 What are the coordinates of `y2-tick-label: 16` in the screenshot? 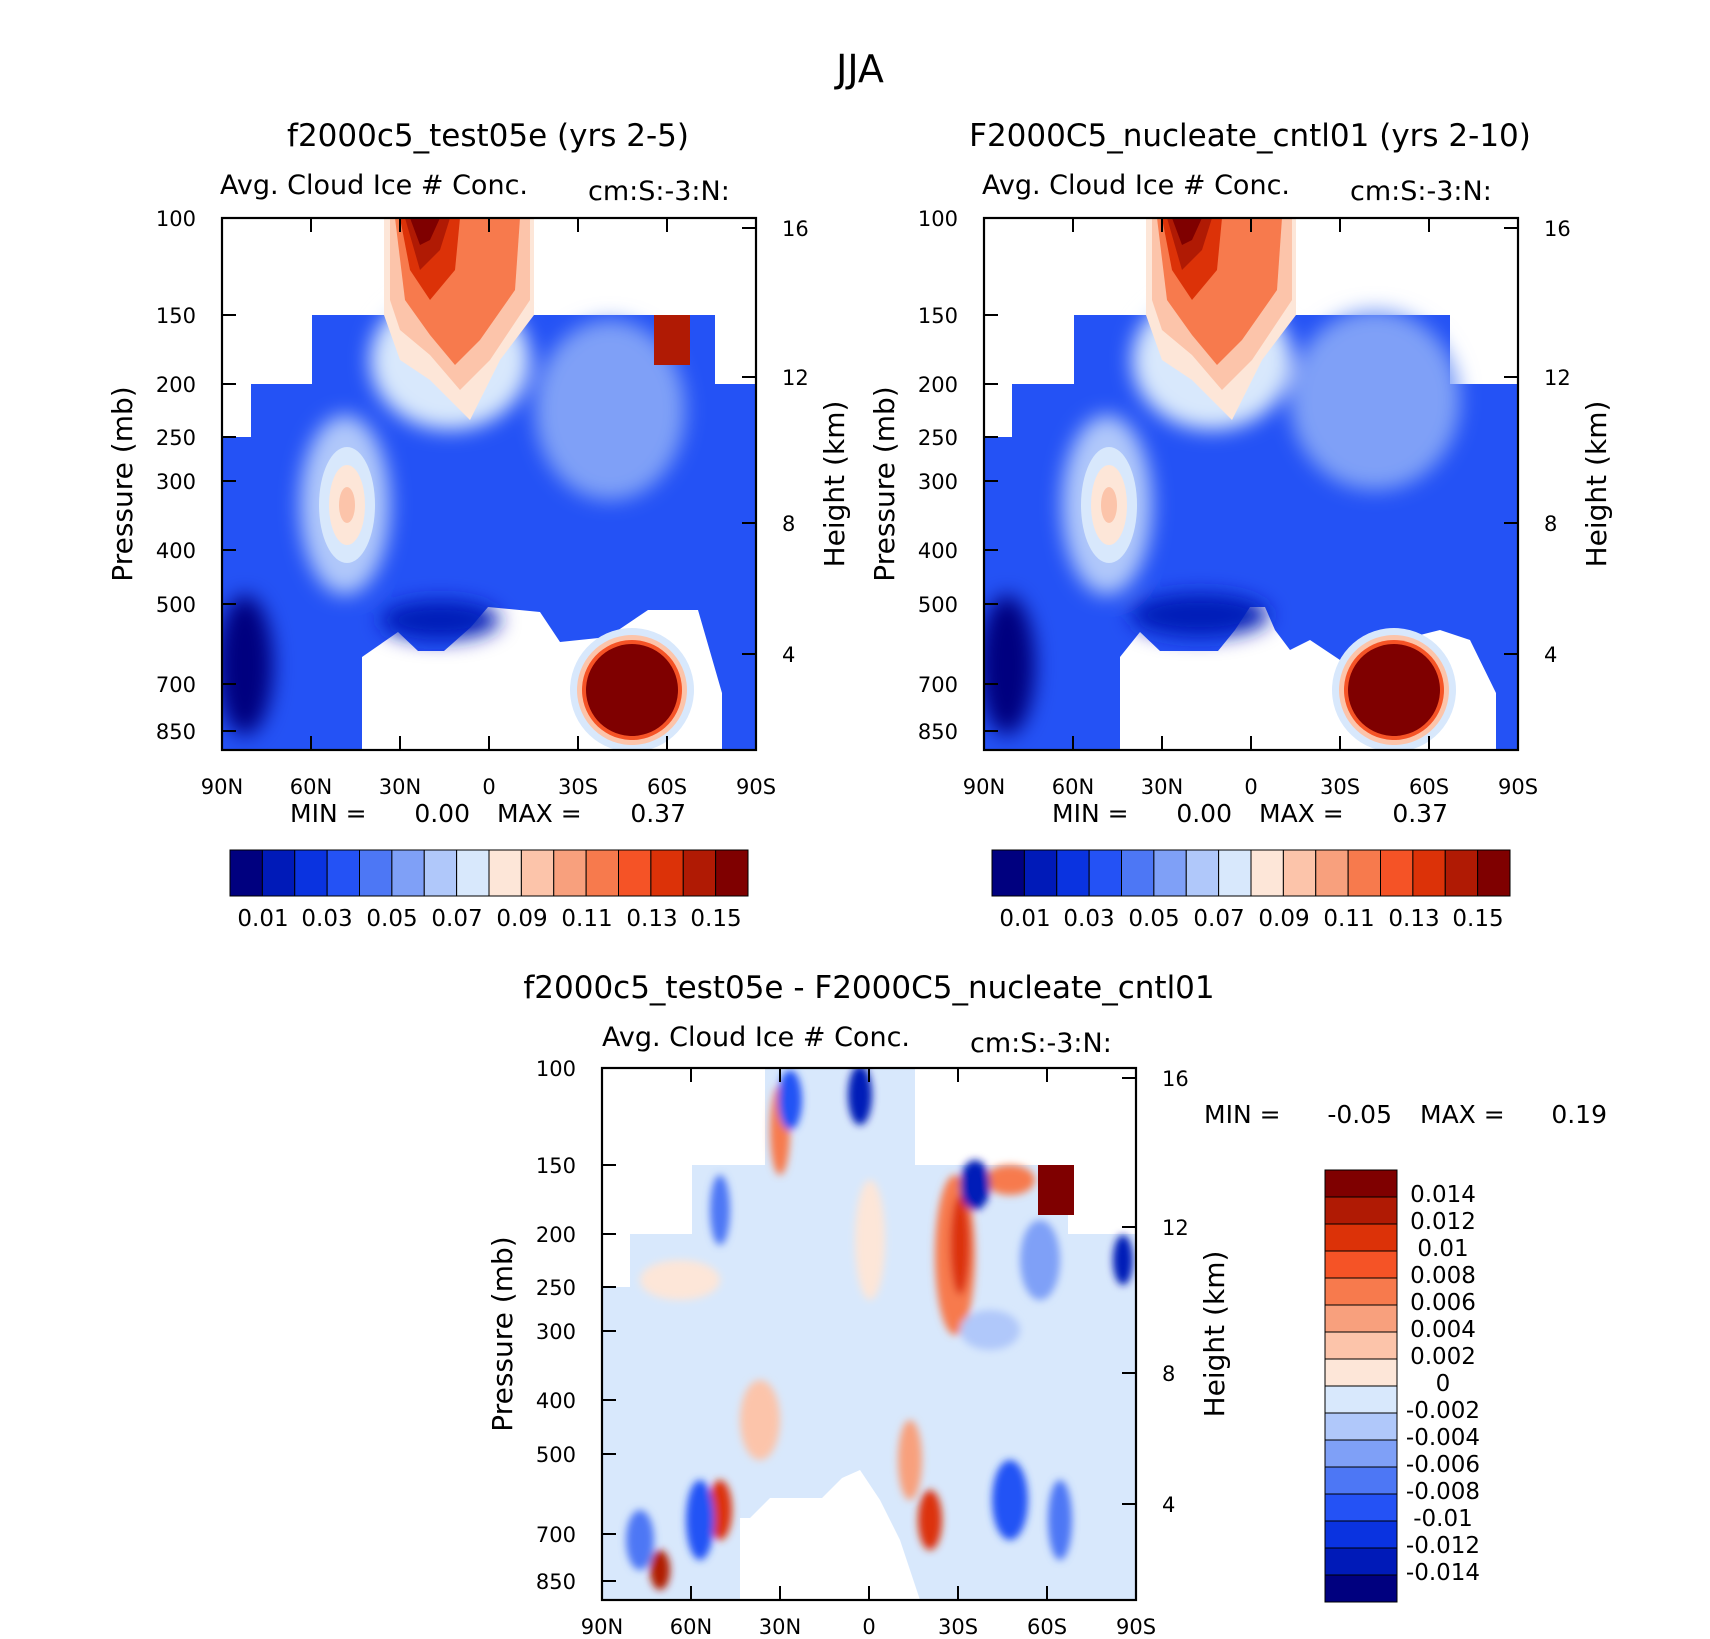 It's located at (1557, 229).